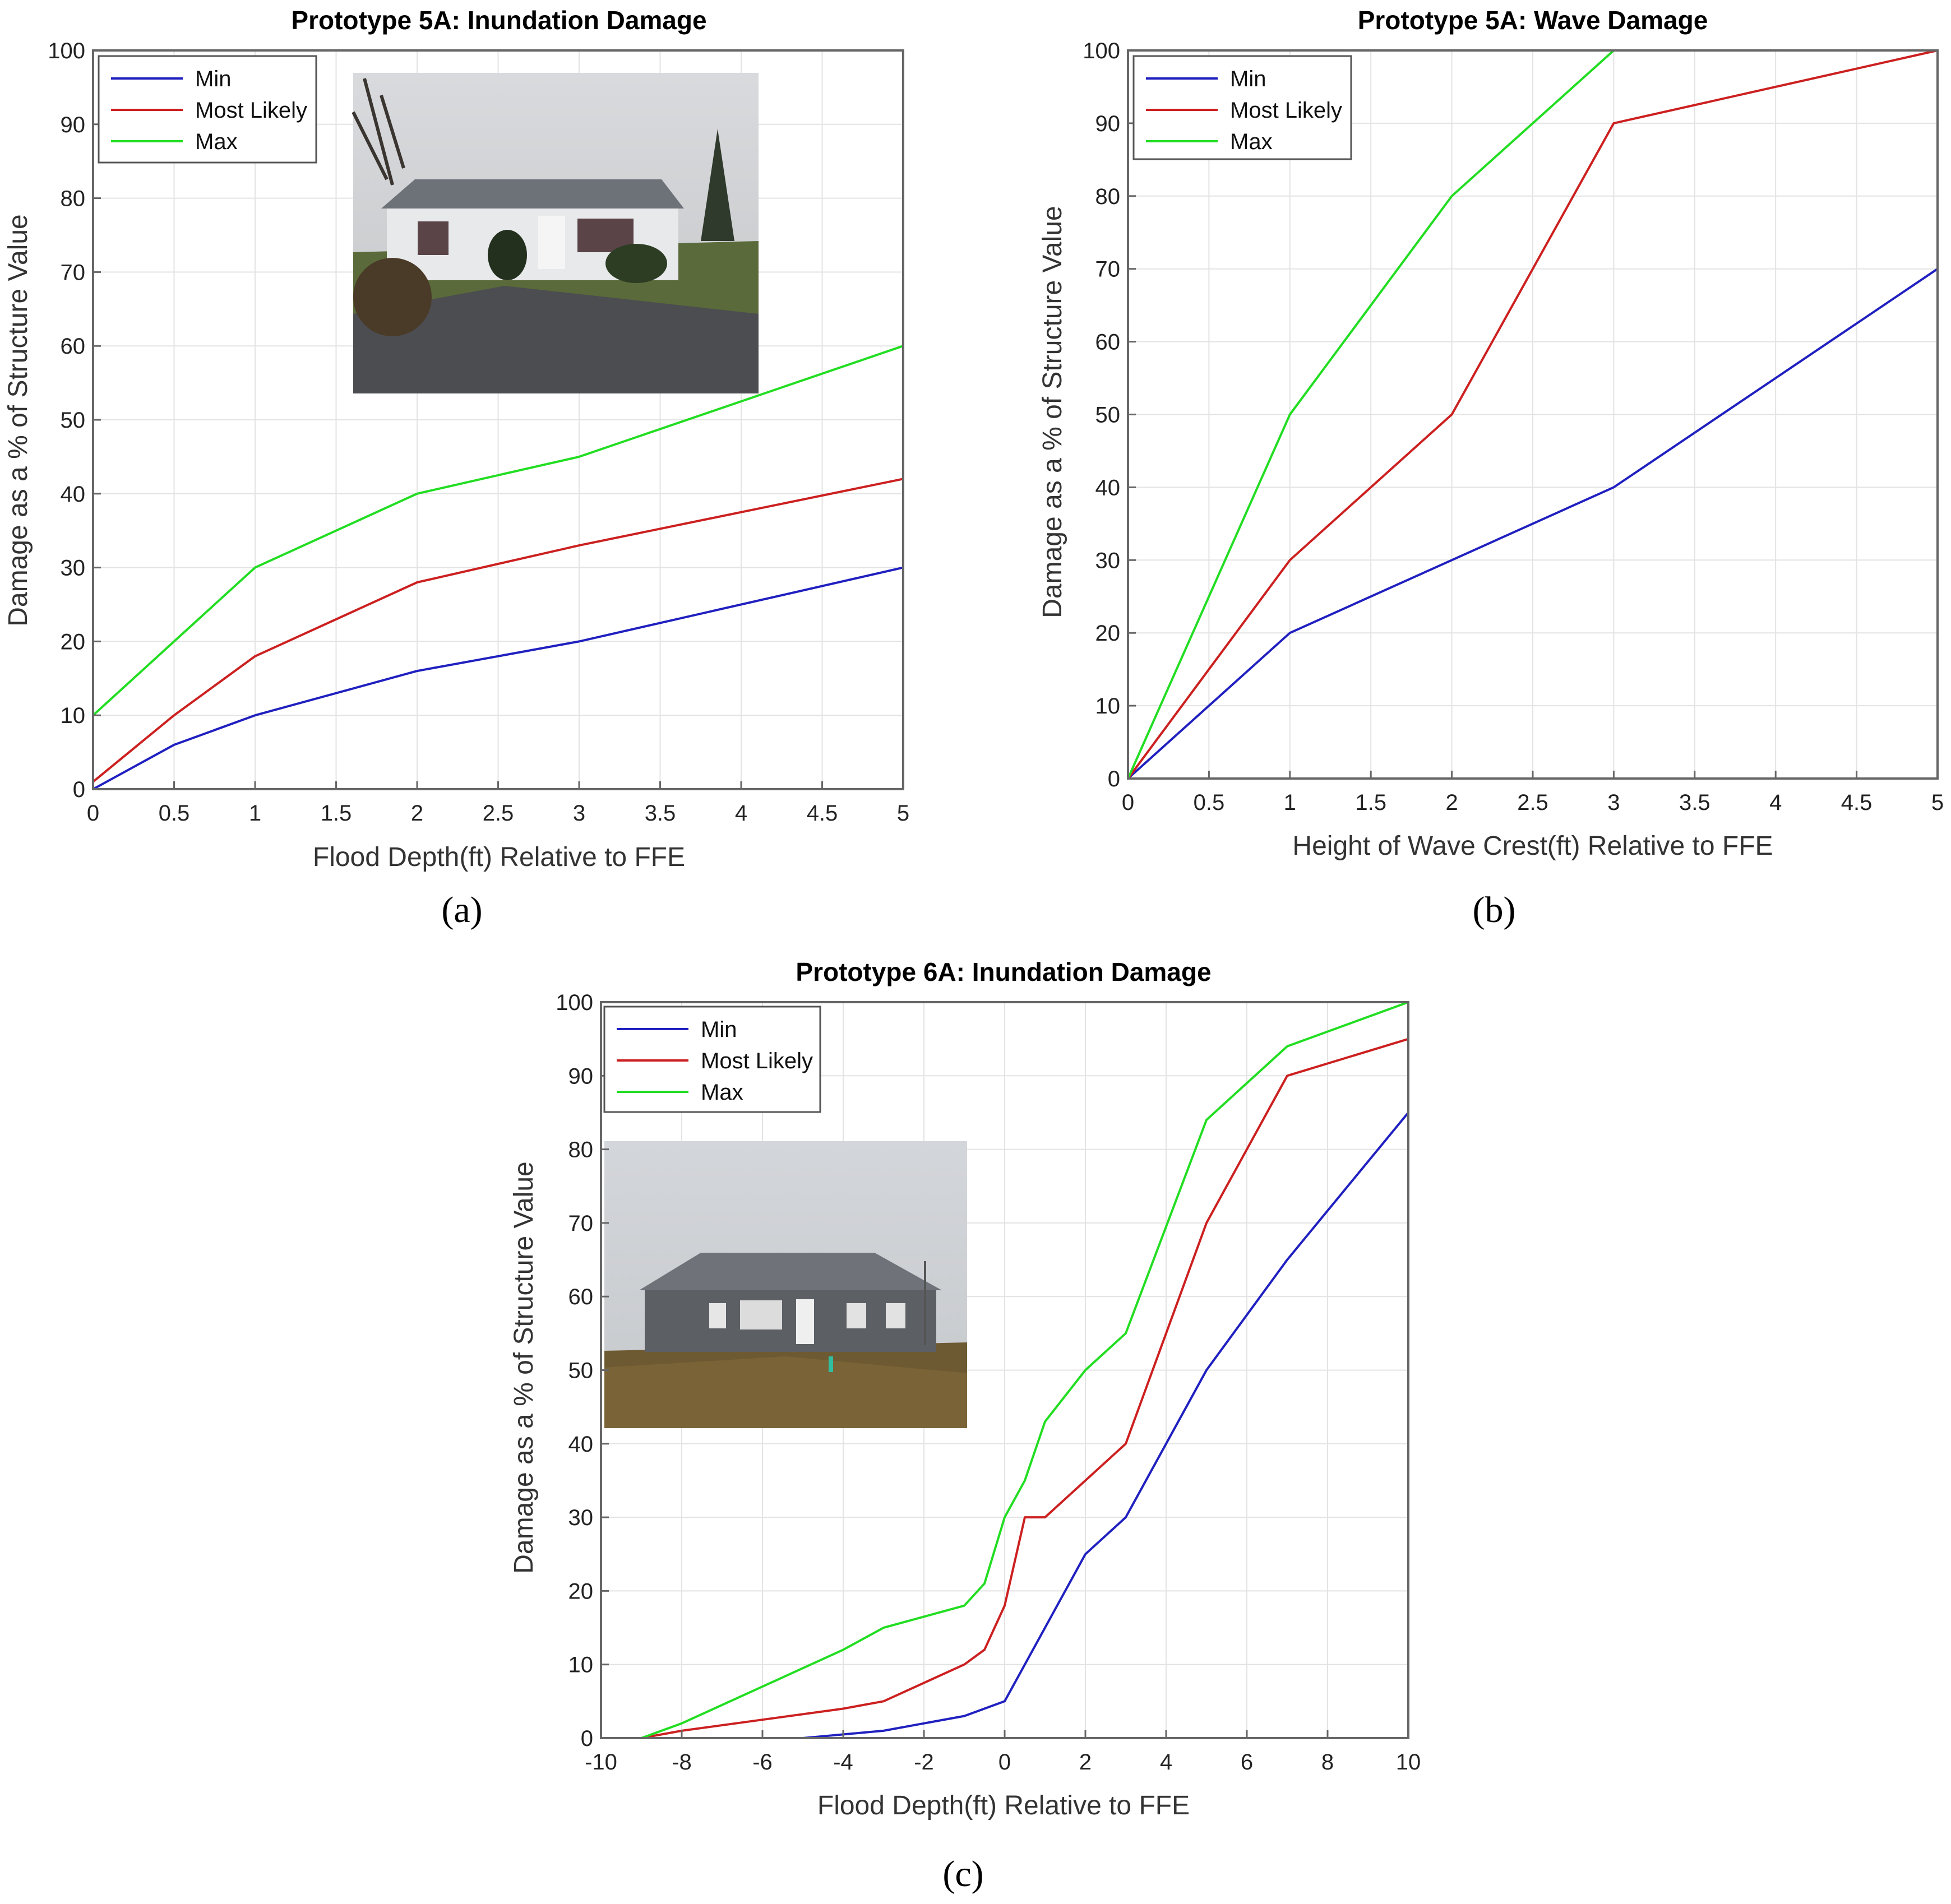 Image resolution: width=1951 pixels, height=1904 pixels. I want to click on x-tick-label: 6, so click(1247, 1762).